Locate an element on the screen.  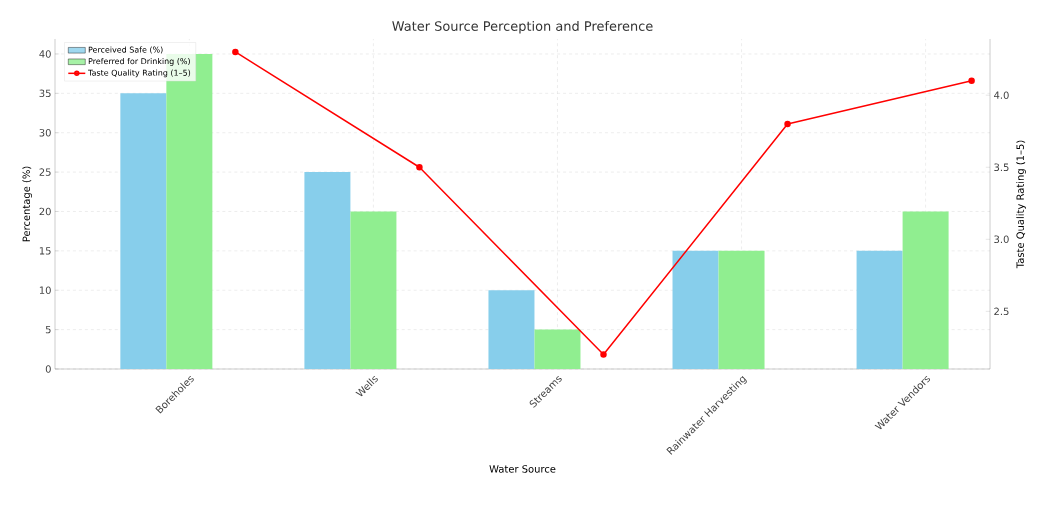
y-tick-label: 0 is located at coordinates (48, 369).